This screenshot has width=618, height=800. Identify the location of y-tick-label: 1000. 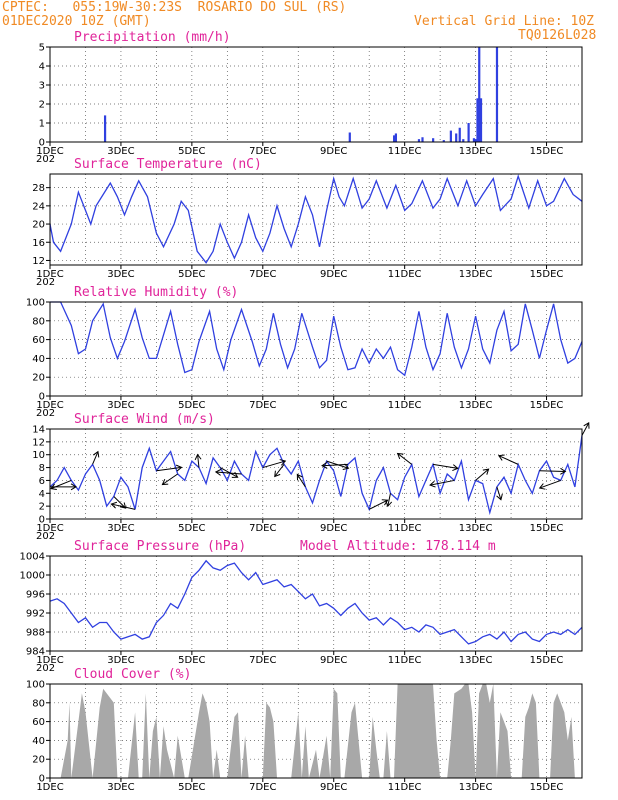
(32, 576).